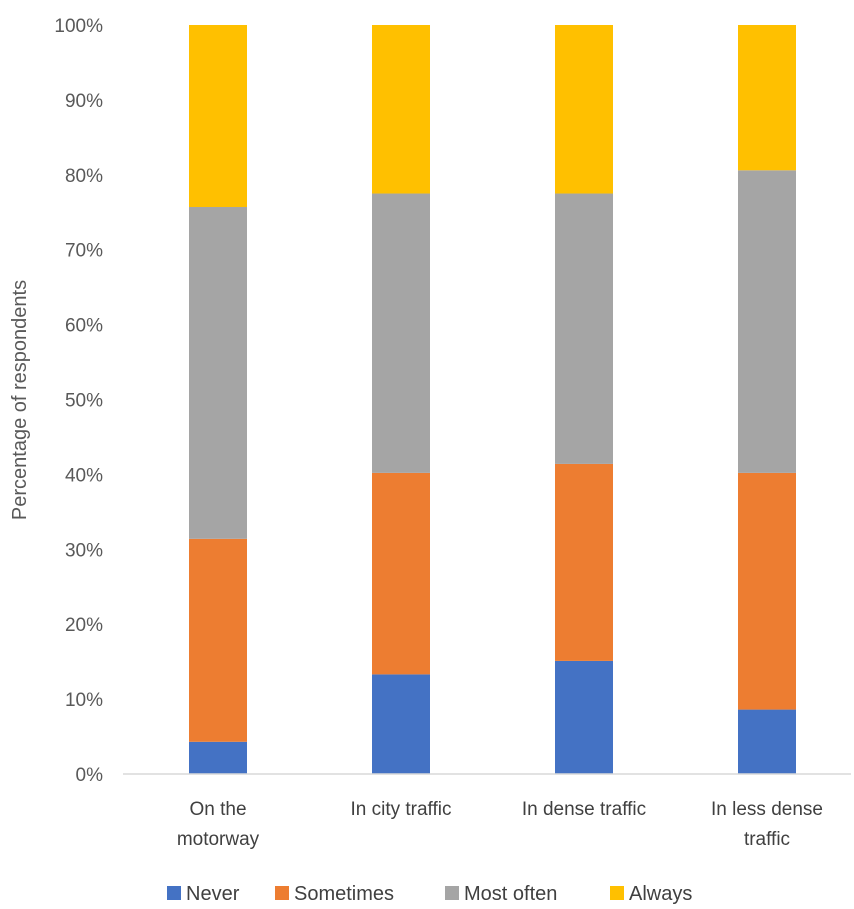 This screenshot has height=909, width=854. Describe the element at coordinates (660, 894) in the screenshot. I see `legend-label: Always` at that location.